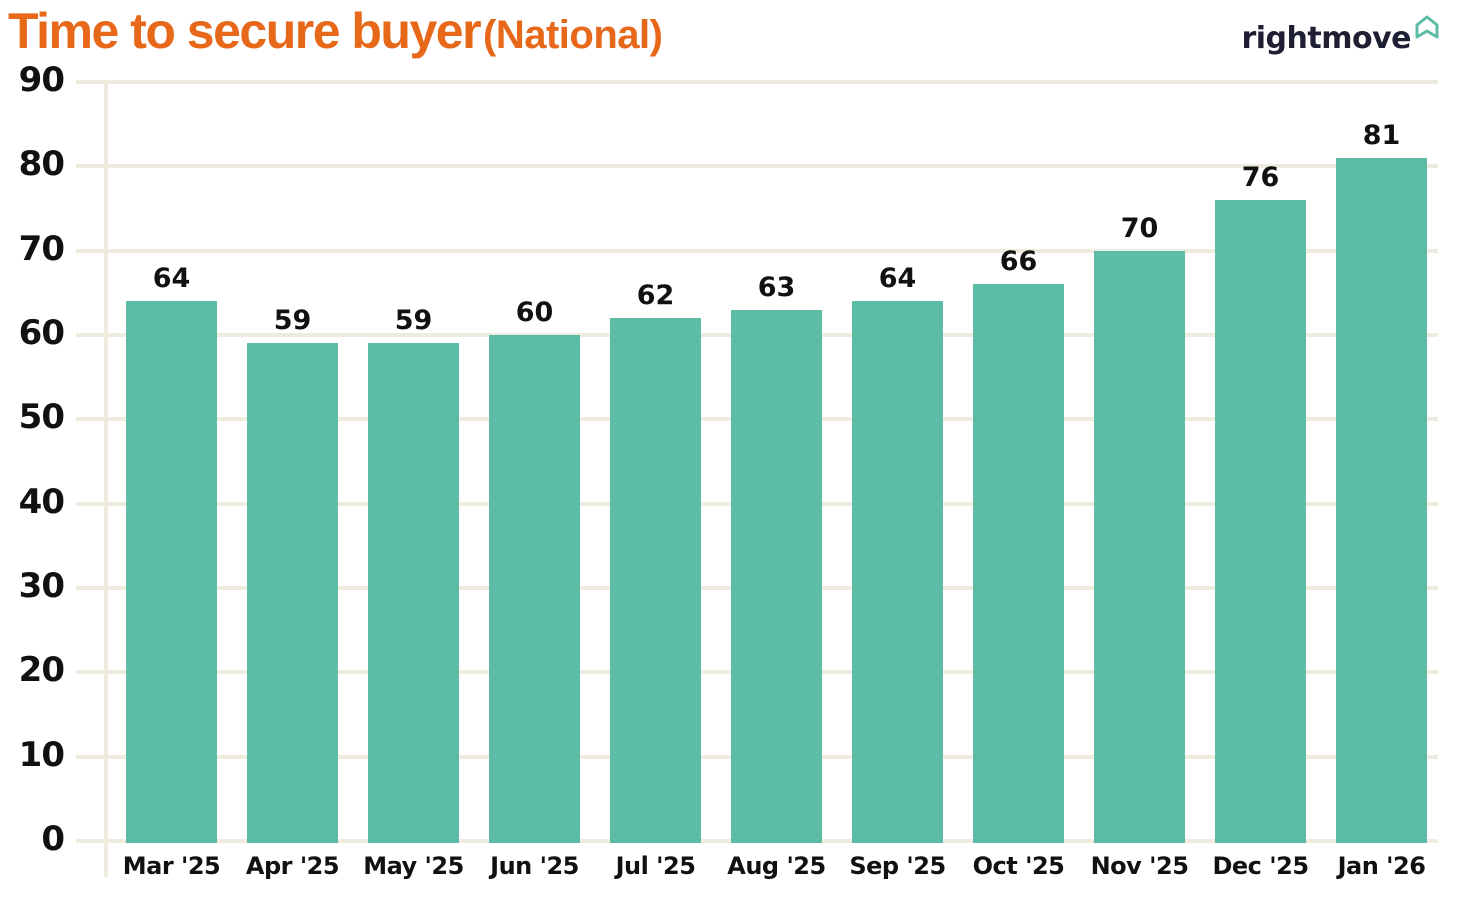  I want to click on bar-value-label: 63, so click(776, 287).